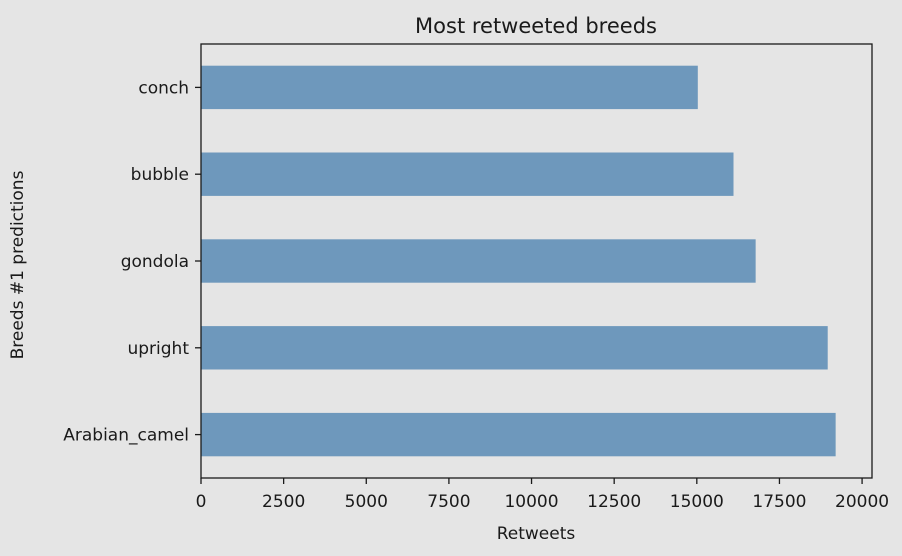  I want to click on x-tick-label: 12500, so click(614, 502).